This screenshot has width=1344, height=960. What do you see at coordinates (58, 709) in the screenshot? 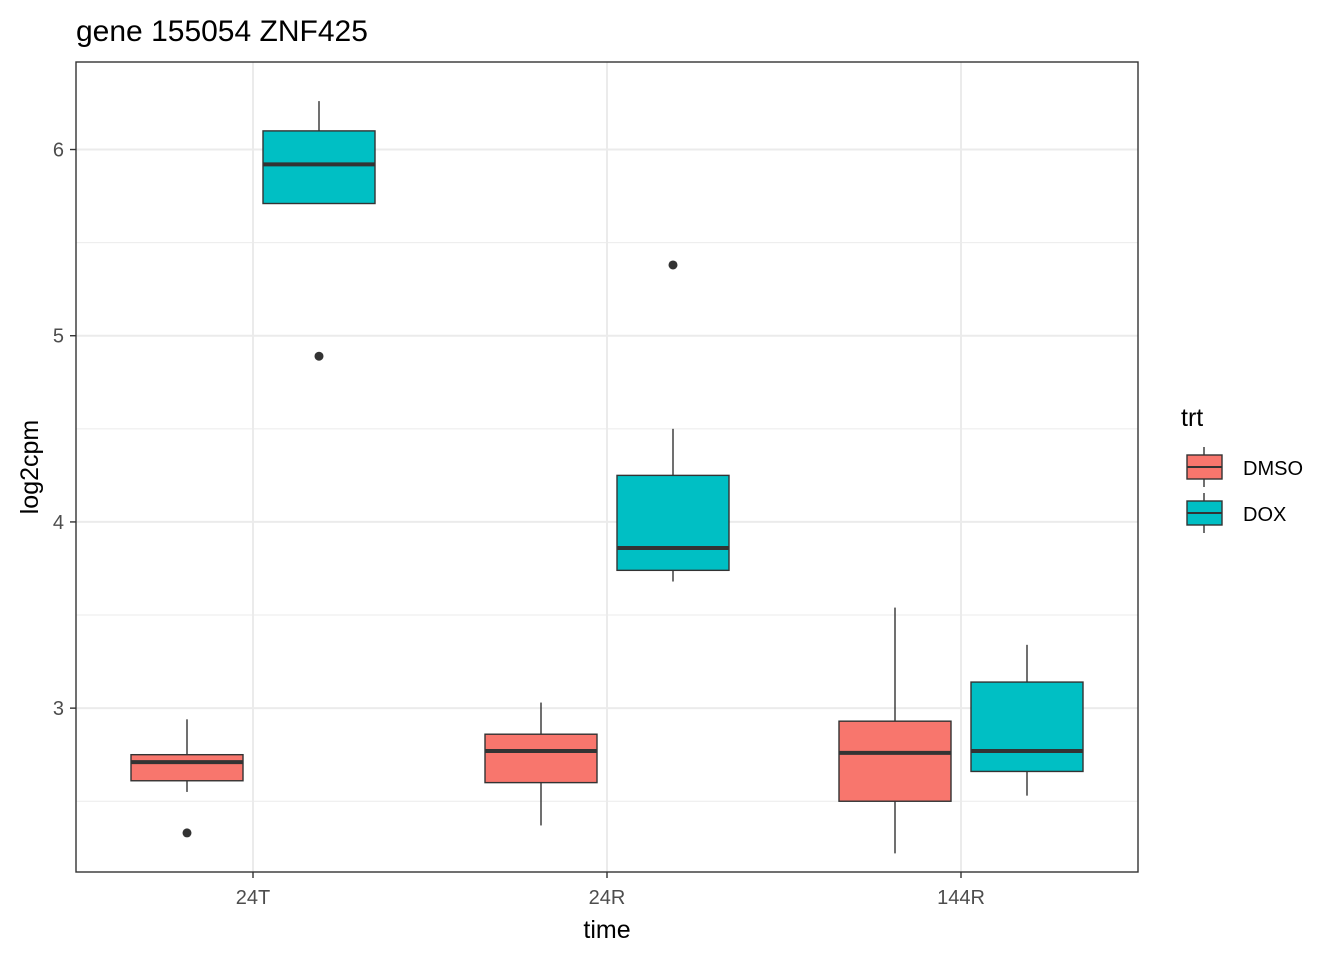
I see `y-tick-label: 3` at bounding box center [58, 709].